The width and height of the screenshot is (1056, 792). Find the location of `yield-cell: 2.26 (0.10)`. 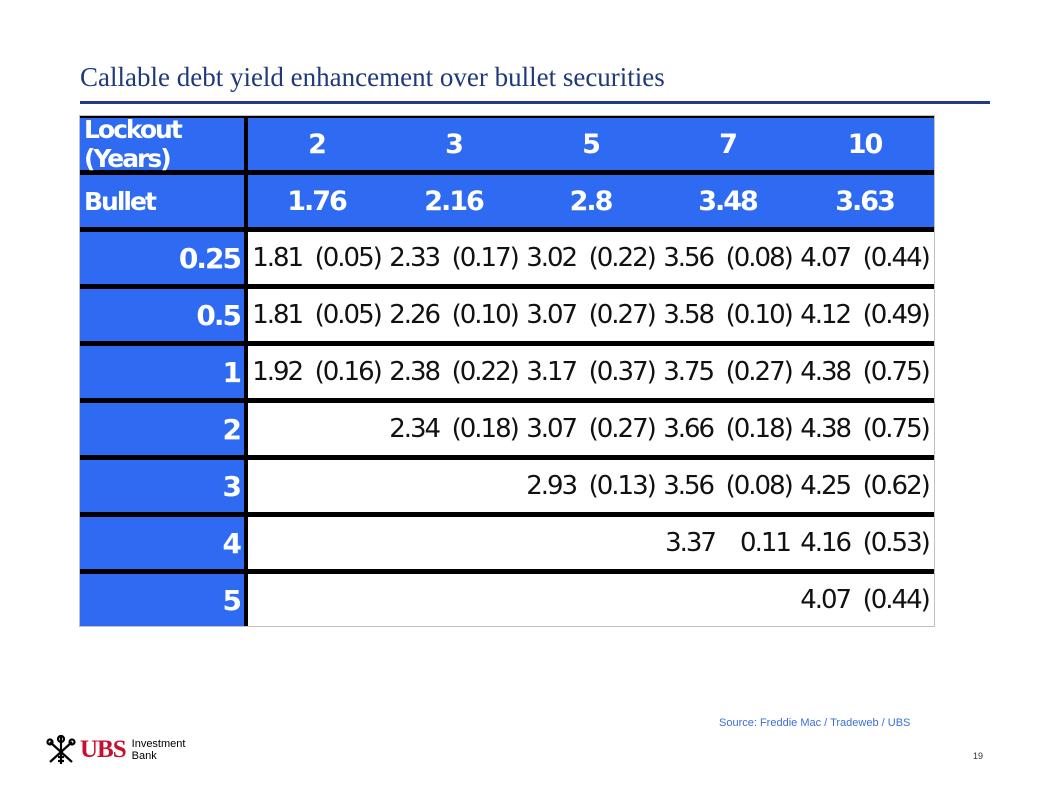

yield-cell: 2.26 (0.10) is located at coordinates (454, 315).